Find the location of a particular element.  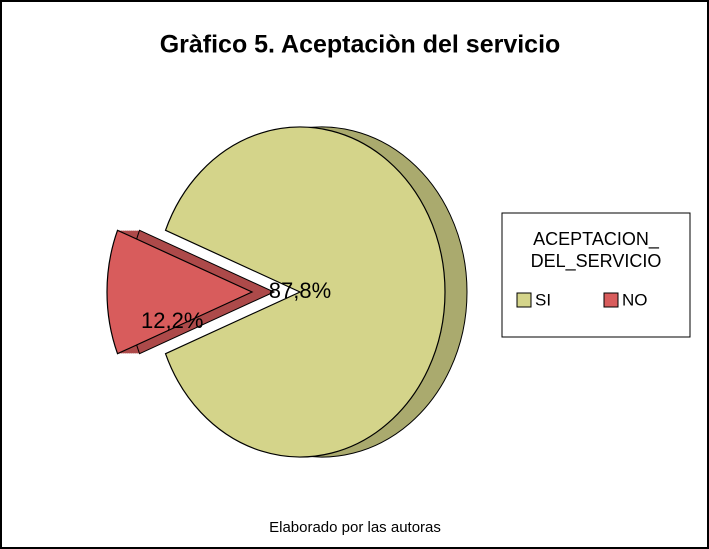

caption: Elaborado por las autoras is located at coordinates (355, 527).